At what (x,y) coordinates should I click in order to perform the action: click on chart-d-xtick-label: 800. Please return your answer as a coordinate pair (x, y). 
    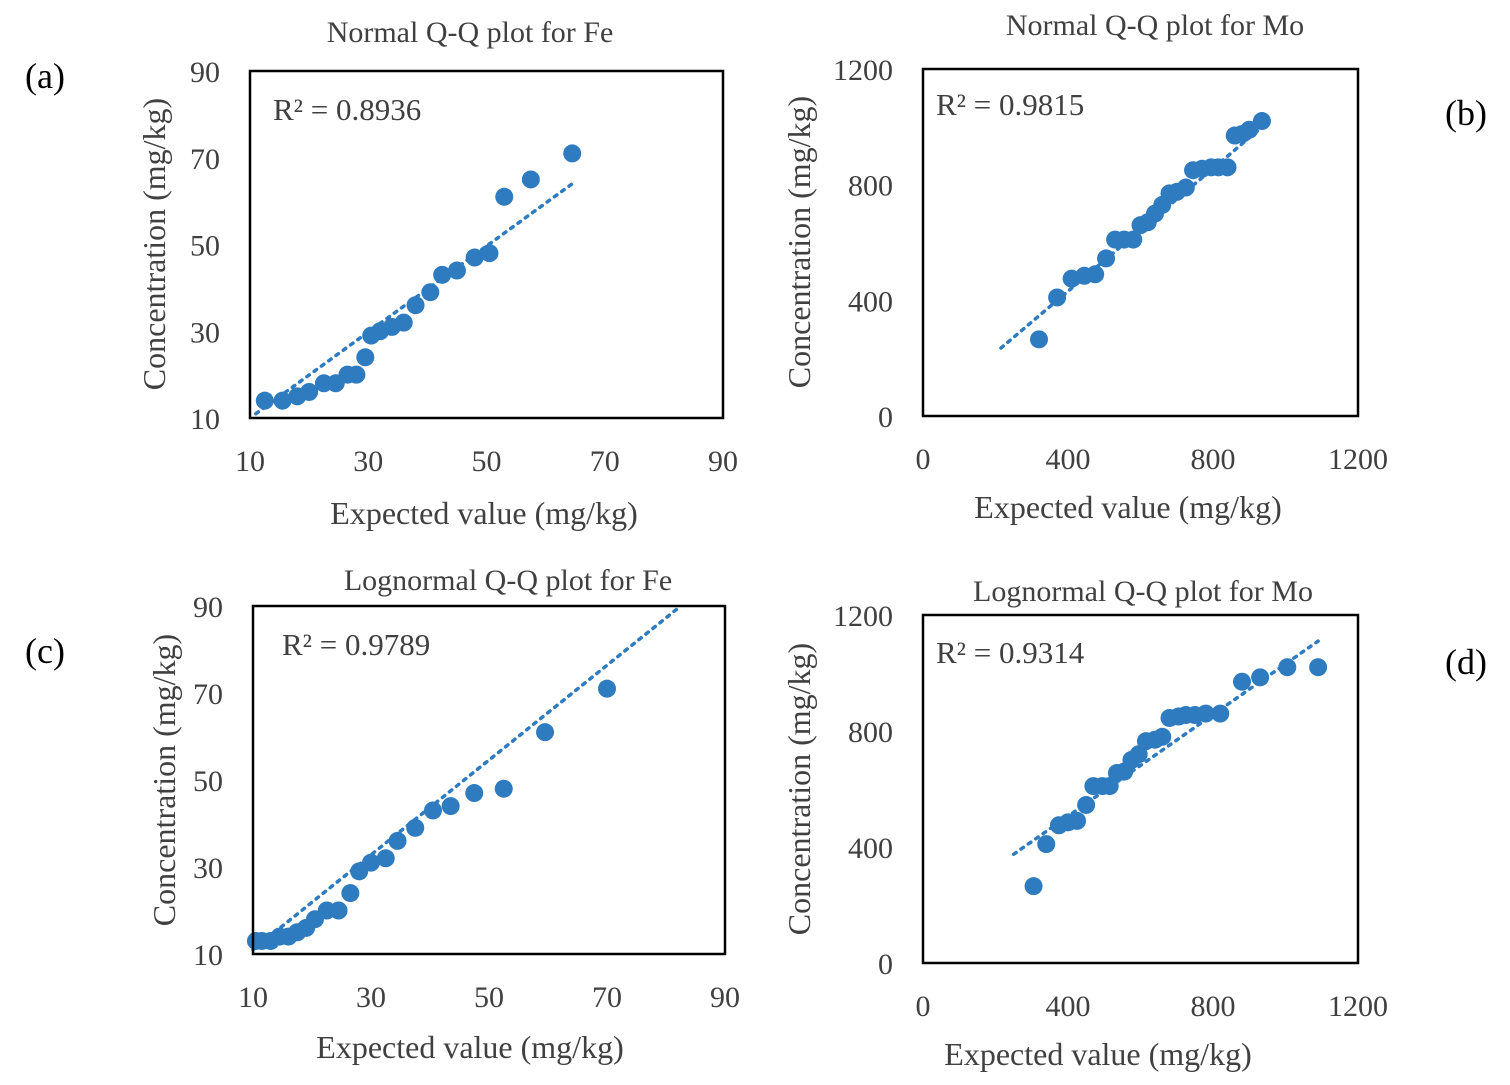
    Looking at the image, I should click on (1213, 1006).